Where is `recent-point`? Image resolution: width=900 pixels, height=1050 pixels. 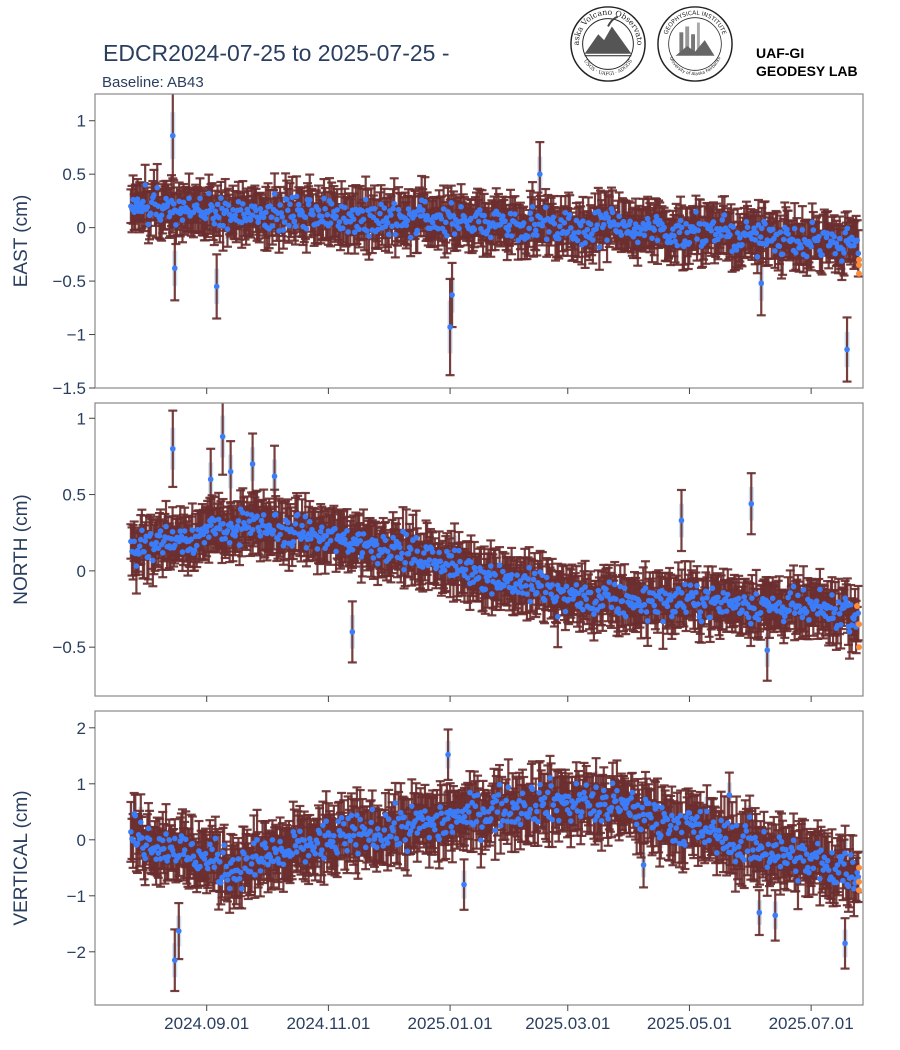 recent-point is located at coordinates (859, 259).